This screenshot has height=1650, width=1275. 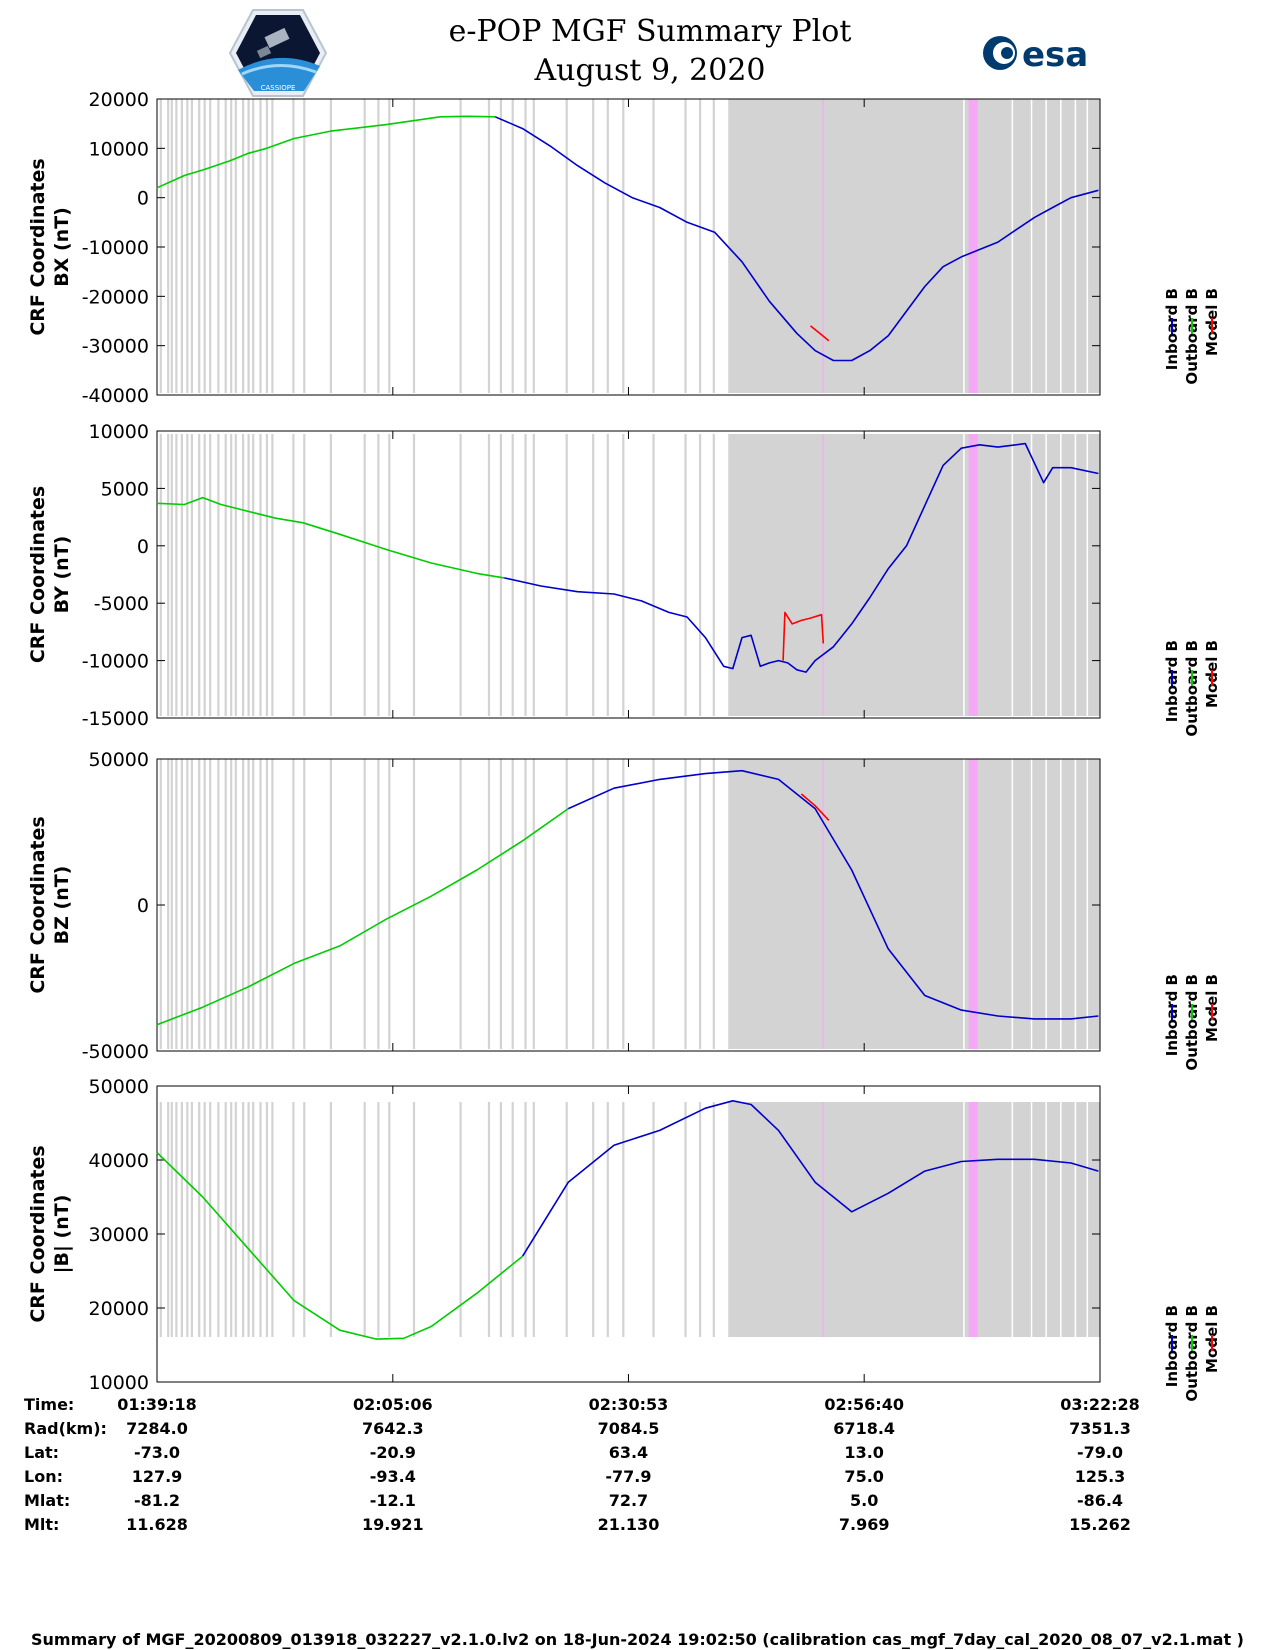 I want to click on cassiope-logo: CASSIOPE, so click(x=278, y=53).